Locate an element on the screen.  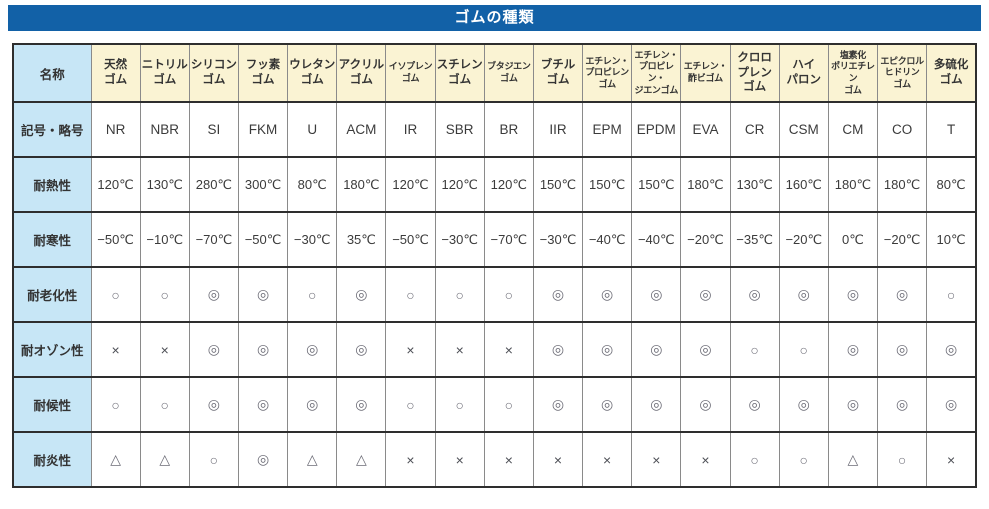
column-header: クロロ プレン ゴム is located at coordinates (754, 73).